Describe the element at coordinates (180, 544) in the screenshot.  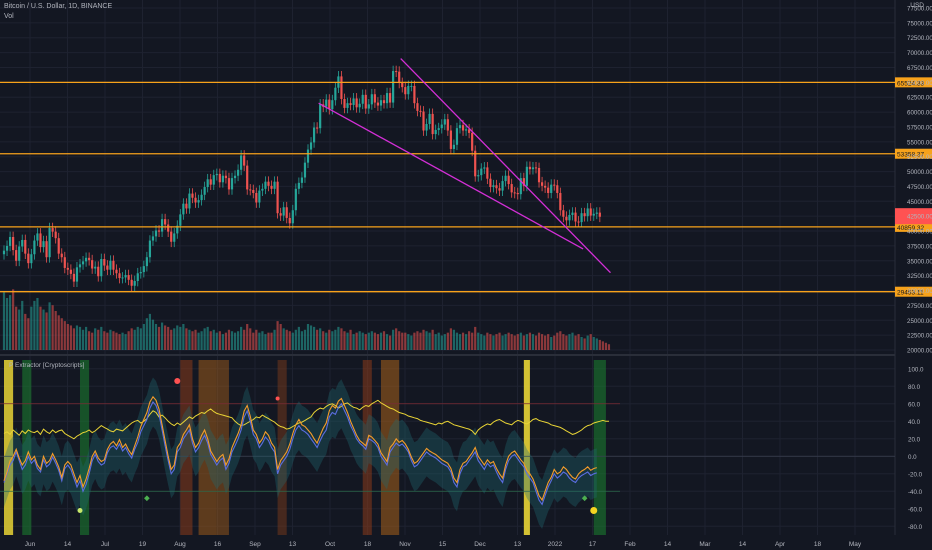
I see `time-tick-label: Aug` at that location.